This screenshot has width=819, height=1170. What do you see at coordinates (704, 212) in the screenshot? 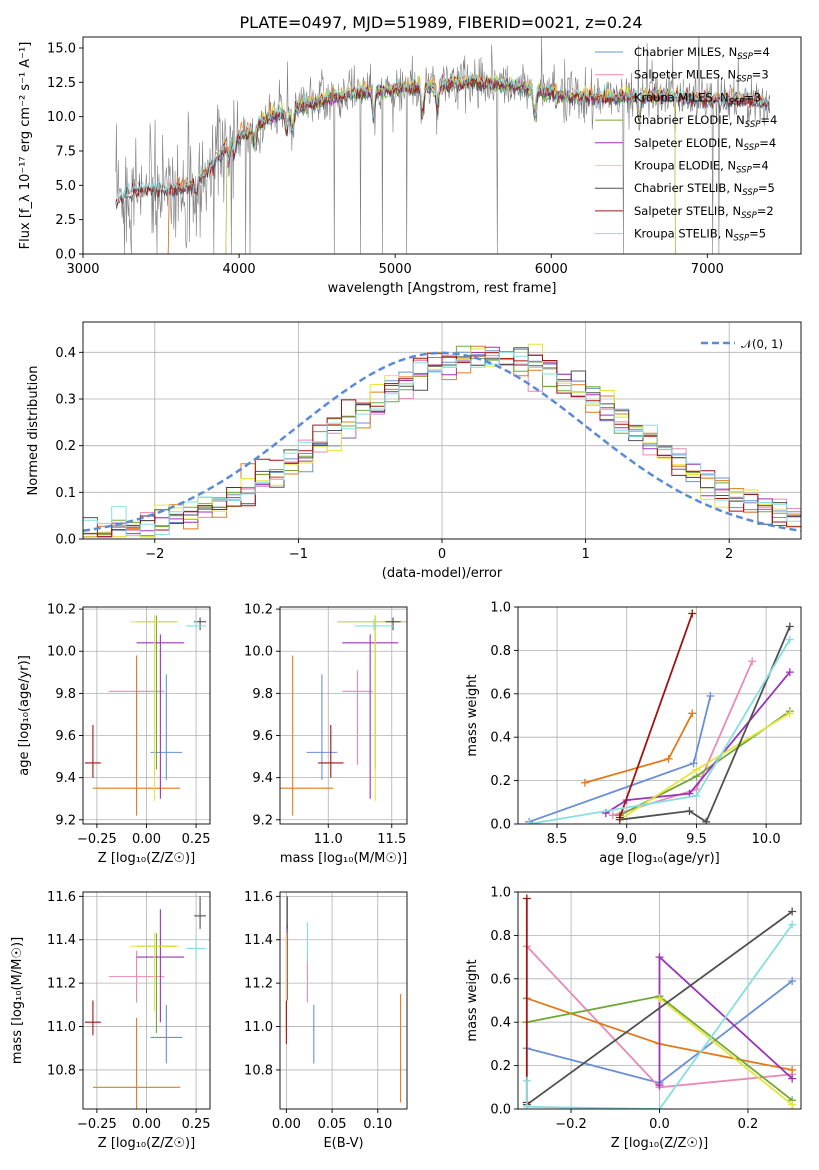
I see `spectrum-legend-label: Salpeter STELIB, NSSP=2` at bounding box center [704, 212].